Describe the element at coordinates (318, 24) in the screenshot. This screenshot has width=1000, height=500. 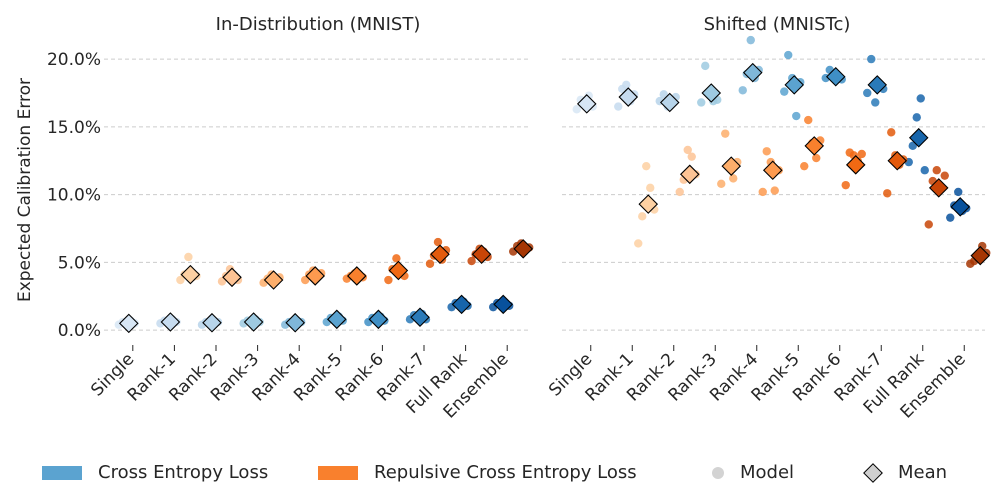
I see `chart-title: In-Distribution (MNIST)` at that location.